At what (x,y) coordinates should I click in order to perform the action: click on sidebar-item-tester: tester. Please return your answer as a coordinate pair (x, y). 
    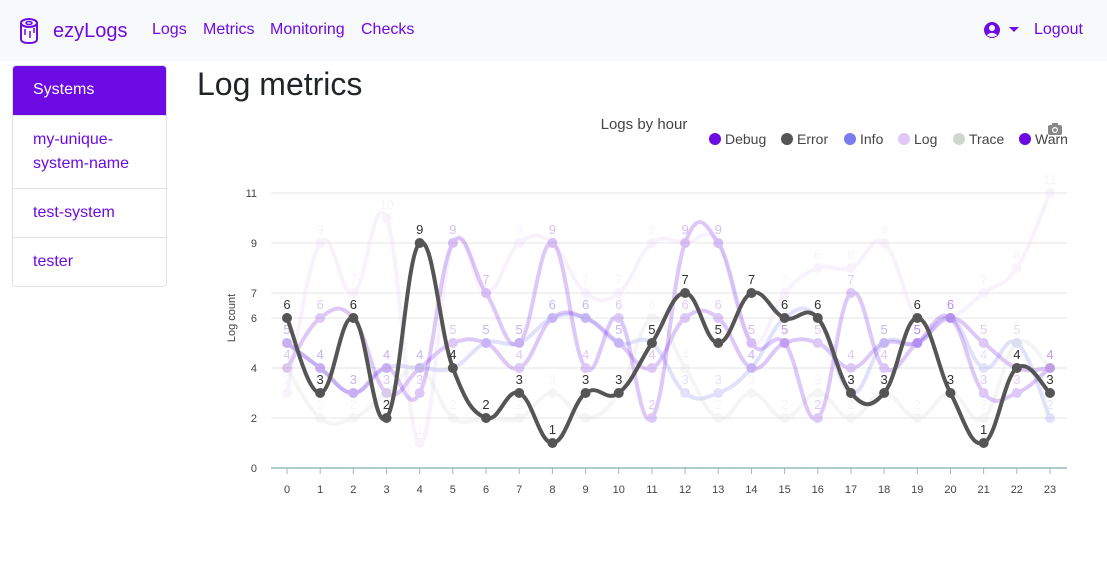
    Looking at the image, I should click on (89, 261).